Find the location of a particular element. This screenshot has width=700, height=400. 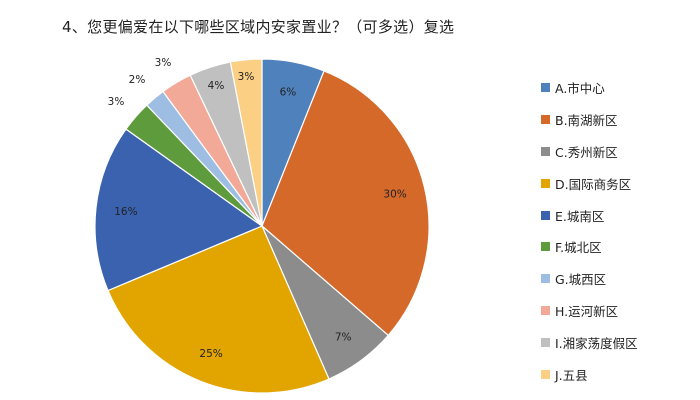

legend-entry: G.城西区 is located at coordinates (618, 279).